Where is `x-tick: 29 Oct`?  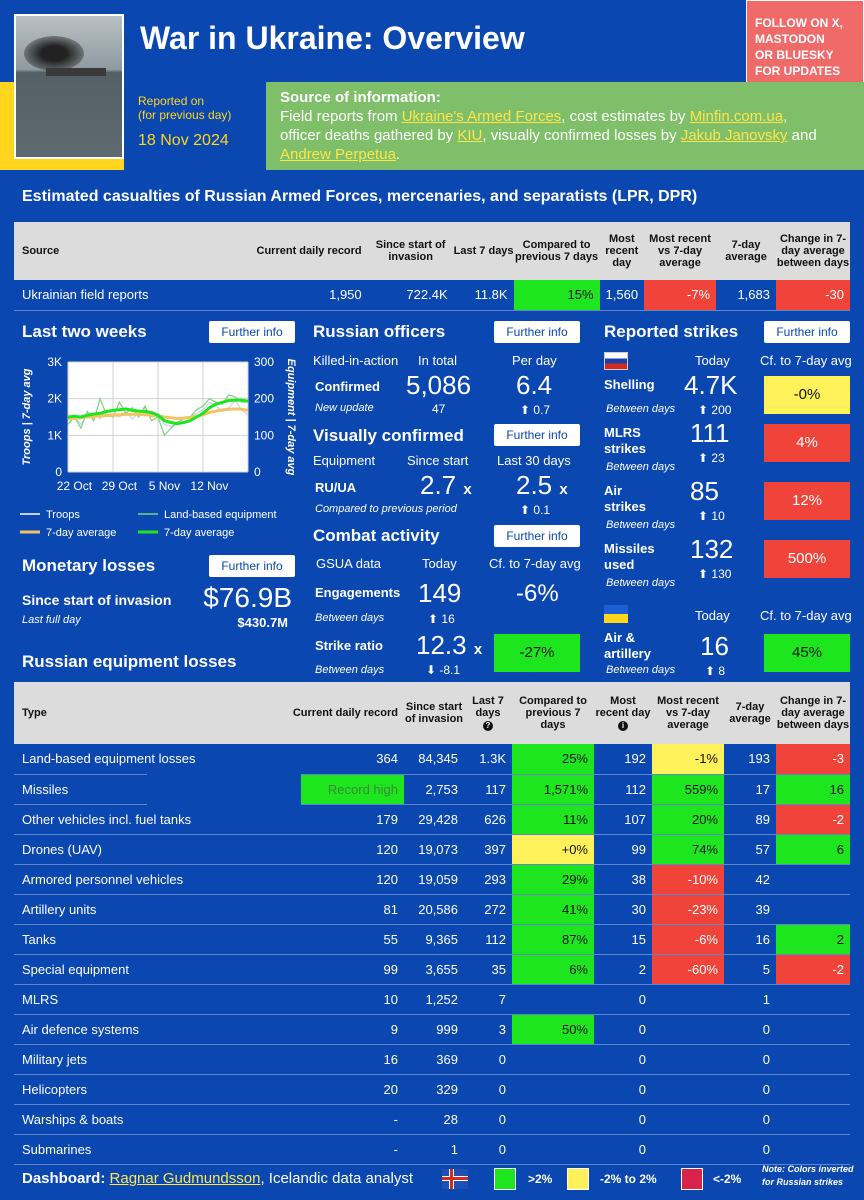
x-tick: 29 Oct is located at coordinates (120, 486).